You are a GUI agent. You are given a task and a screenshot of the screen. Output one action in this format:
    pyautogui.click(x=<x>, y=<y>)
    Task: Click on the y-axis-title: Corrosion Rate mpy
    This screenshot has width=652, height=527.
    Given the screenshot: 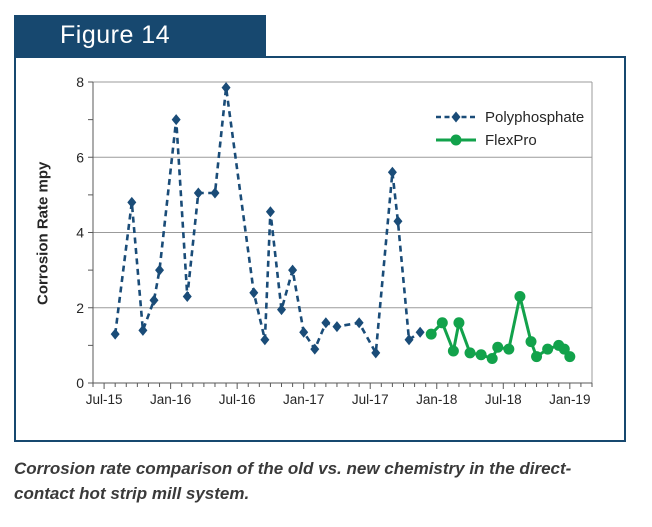 What is the action you would take?
    pyautogui.click(x=43, y=233)
    